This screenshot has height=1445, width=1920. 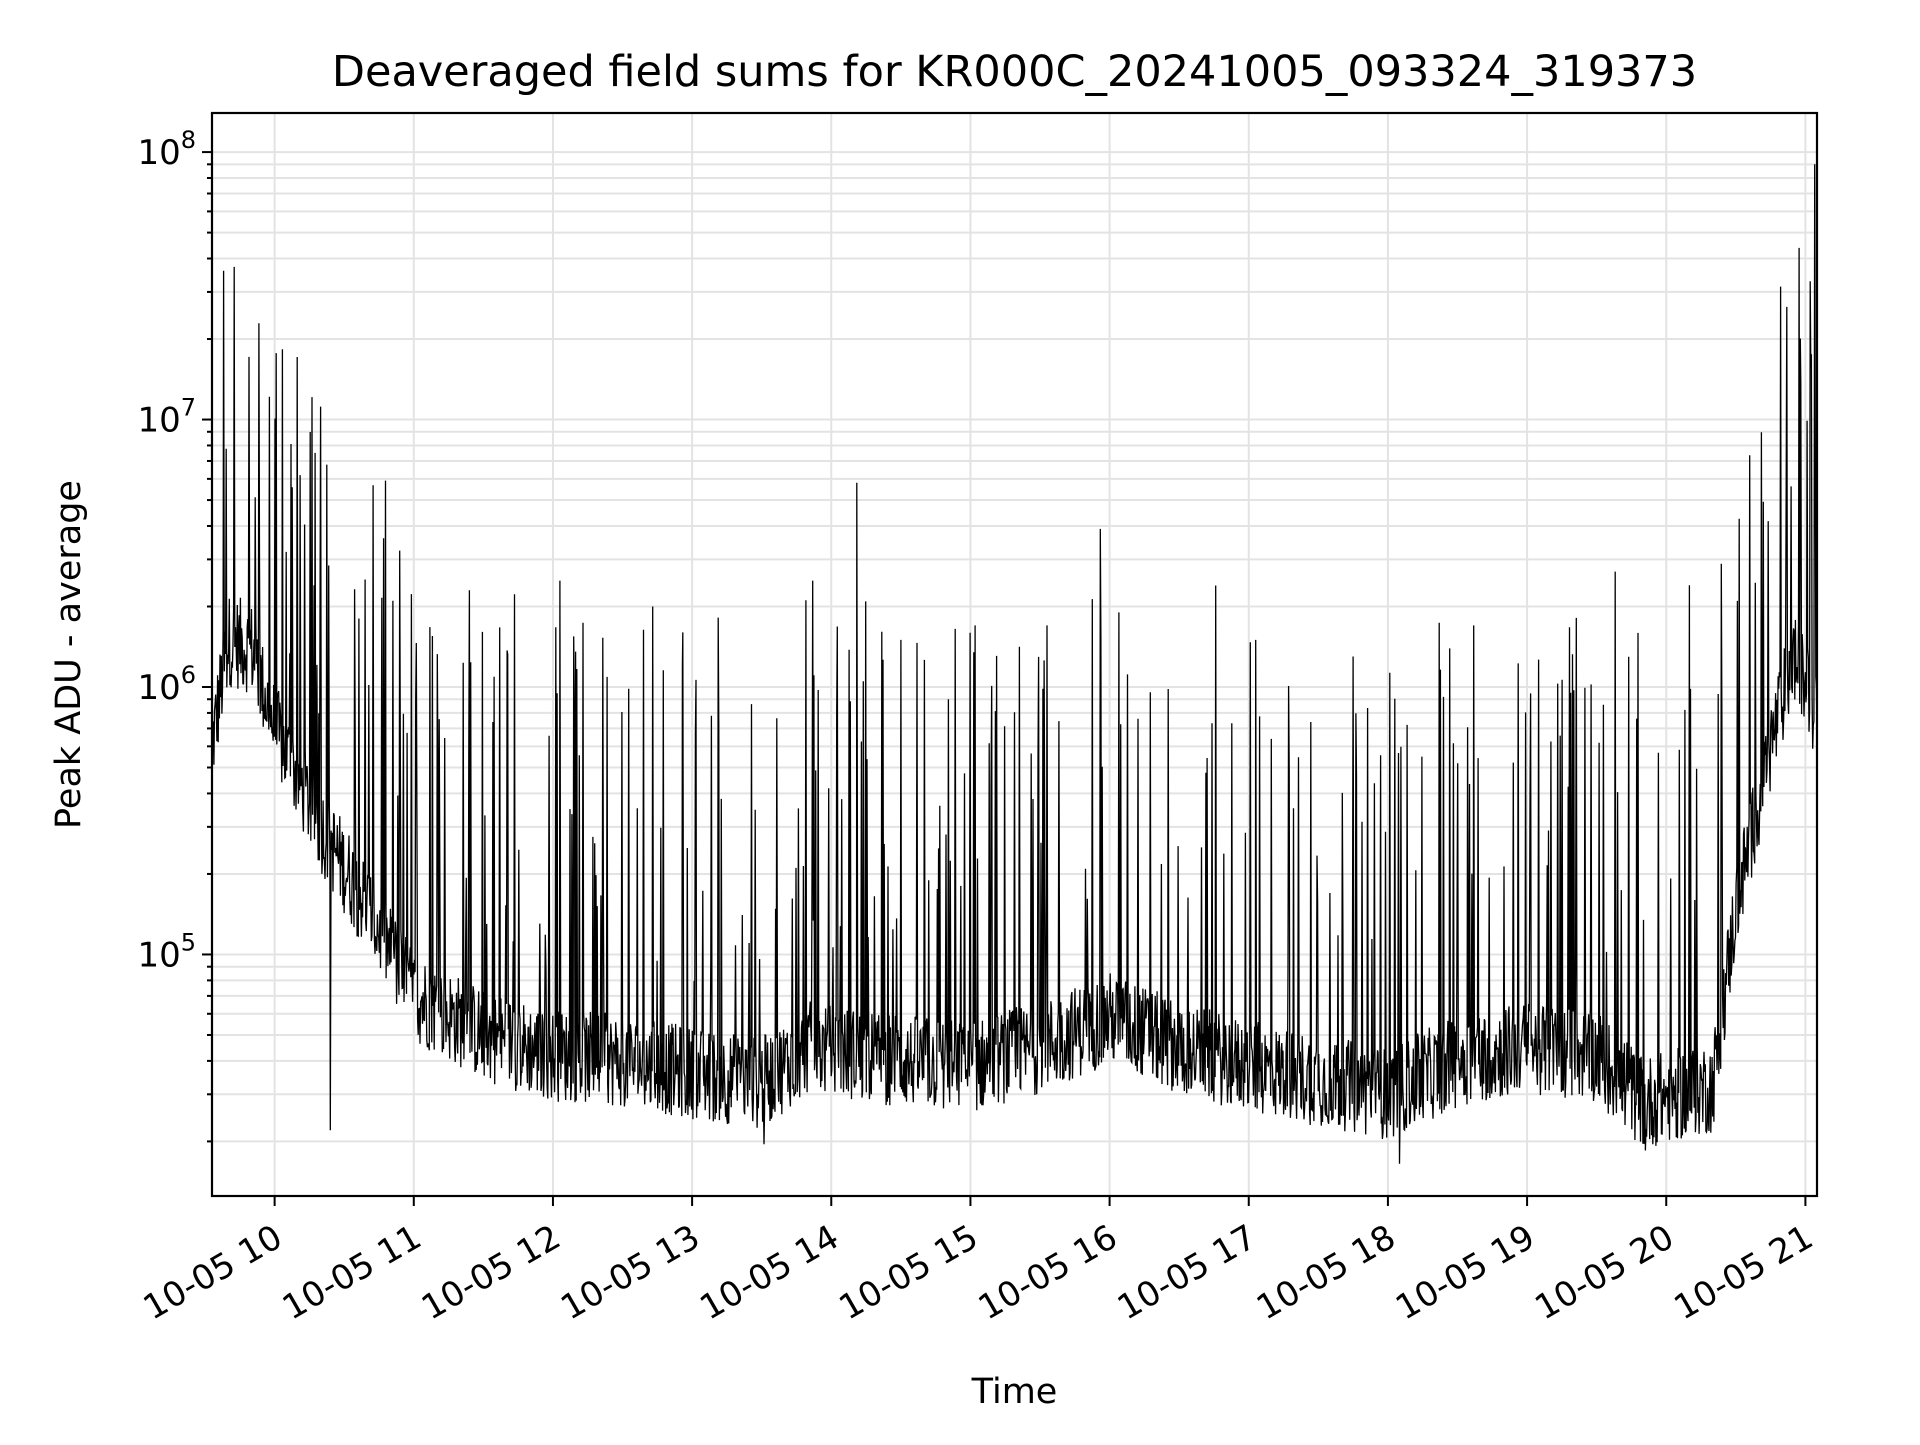 I want to click on x-axis-label: Time, so click(x=1014, y=1392).